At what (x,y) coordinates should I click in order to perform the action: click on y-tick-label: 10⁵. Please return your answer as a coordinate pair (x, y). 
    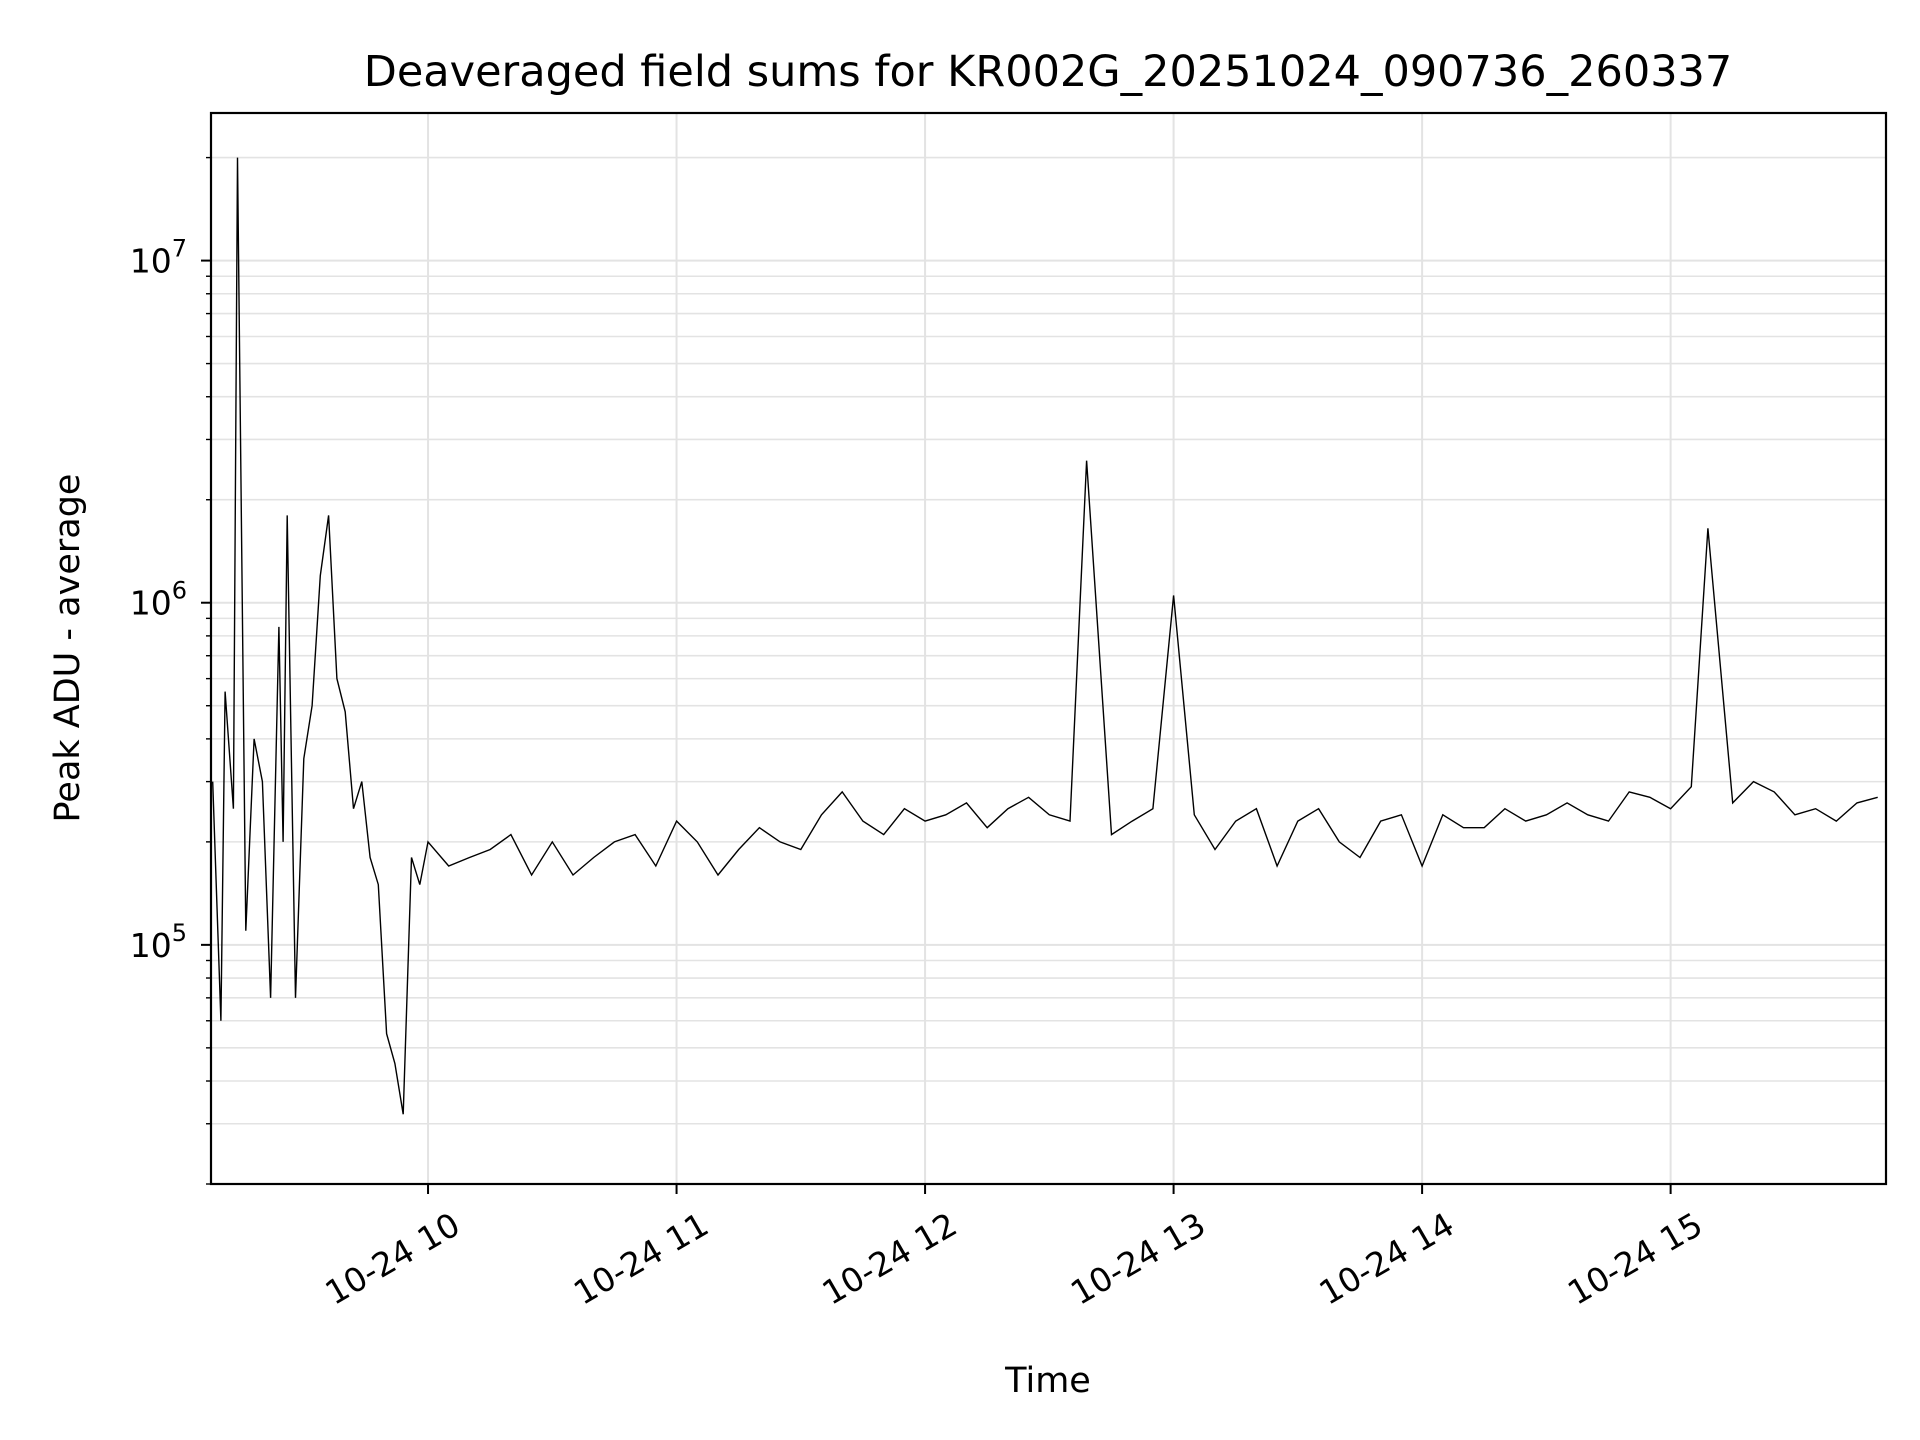
    Looking at the image, I should click on (158, 942).